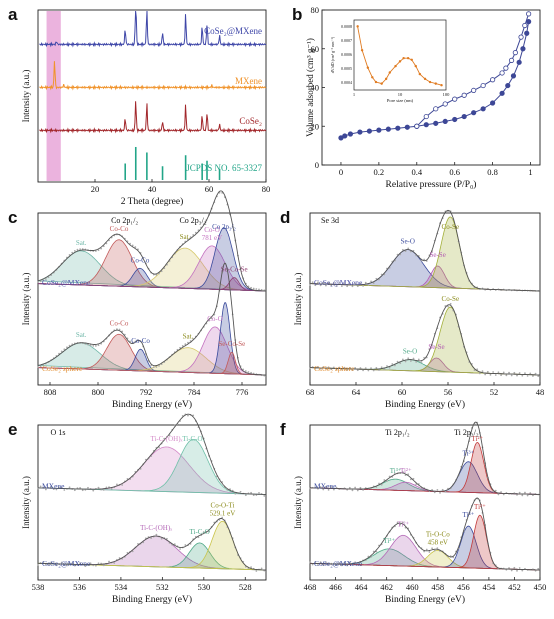  What do you see at coordinates (193, 439) in the screenshot?
I see `peak-label: Ti-C-Oₓ` at bounding box center [193, 439].